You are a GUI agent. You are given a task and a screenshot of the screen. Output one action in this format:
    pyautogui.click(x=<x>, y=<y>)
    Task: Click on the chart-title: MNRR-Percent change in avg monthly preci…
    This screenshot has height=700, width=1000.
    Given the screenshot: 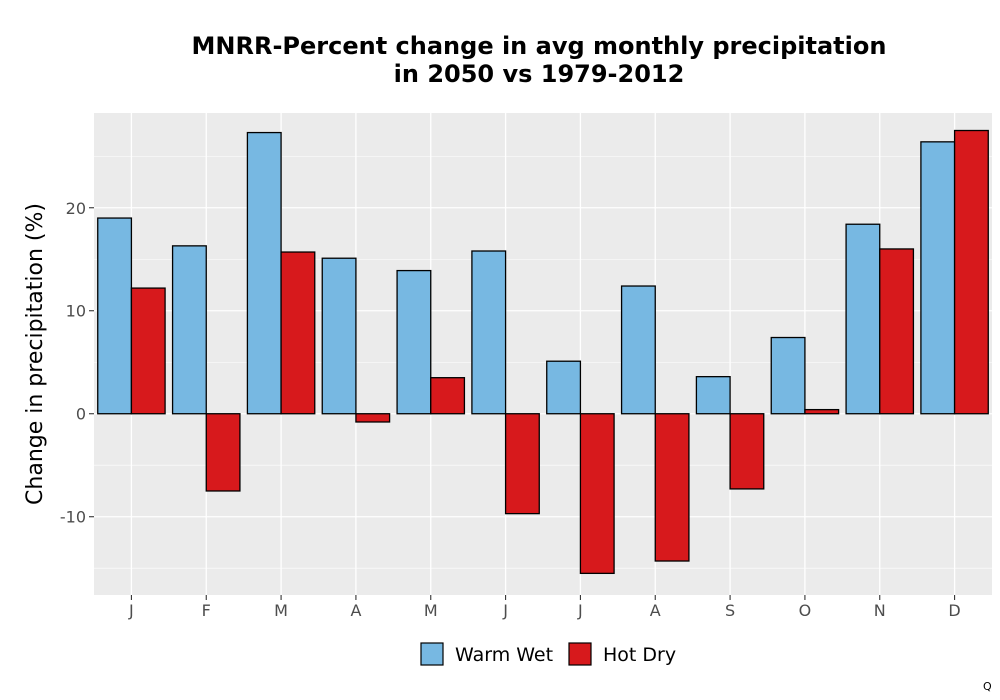 What is the action you would take?
    pyautogui.click(x=539, y=46)
    